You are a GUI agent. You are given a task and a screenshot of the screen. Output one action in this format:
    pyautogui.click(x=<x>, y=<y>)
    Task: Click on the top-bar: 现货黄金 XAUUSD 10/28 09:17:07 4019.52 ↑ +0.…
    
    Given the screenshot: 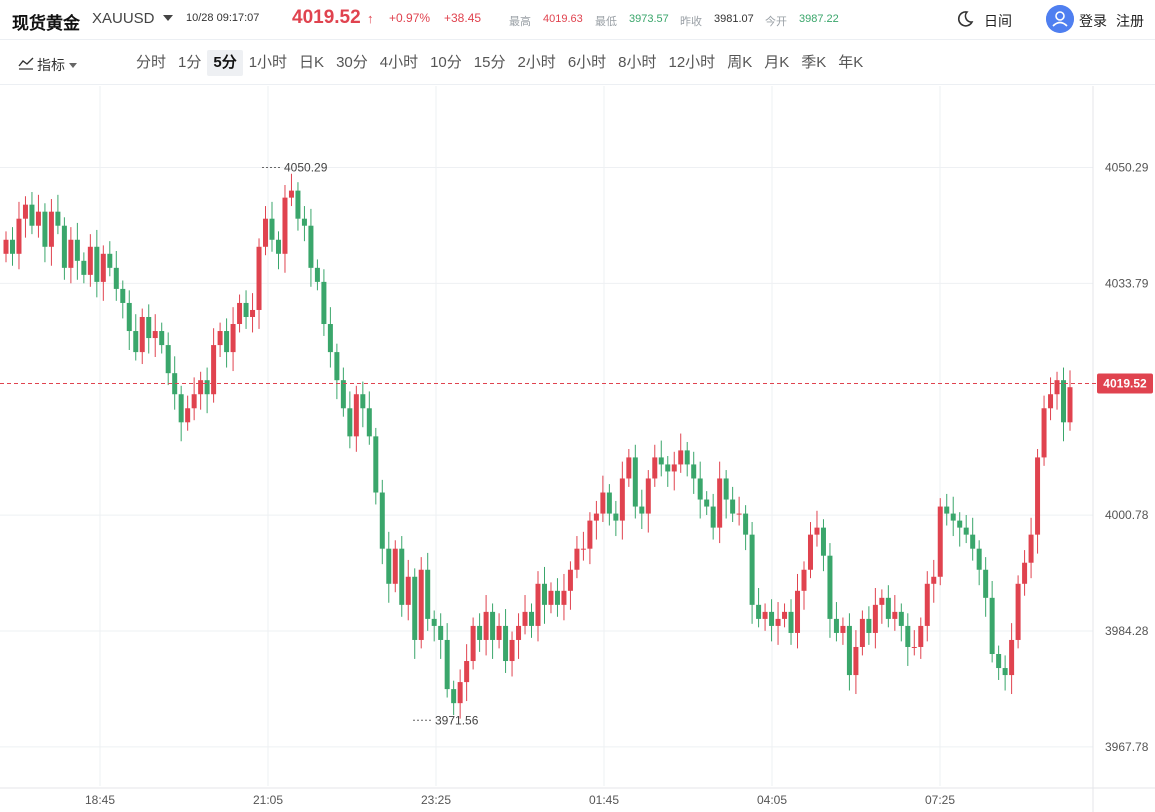 What is the action you would take?
    pyautogui.click(x=577, y=20)
    